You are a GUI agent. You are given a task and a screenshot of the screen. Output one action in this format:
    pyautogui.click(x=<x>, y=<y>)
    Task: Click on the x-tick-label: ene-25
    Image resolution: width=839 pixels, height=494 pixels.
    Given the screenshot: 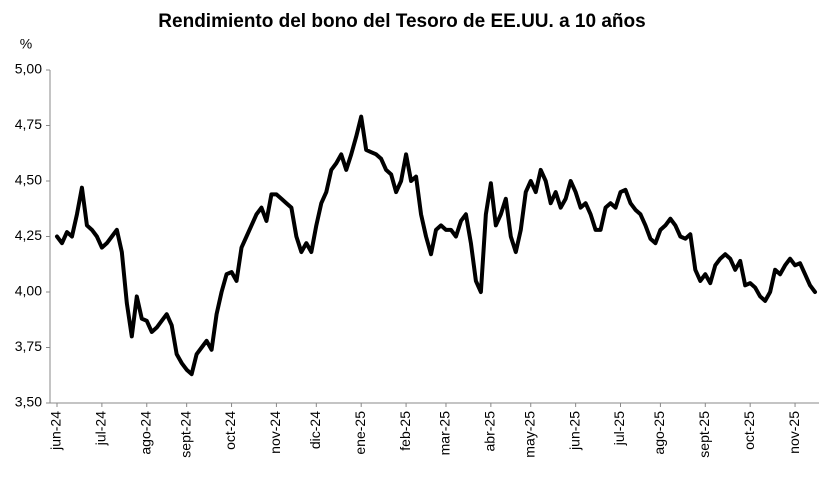 What is the action you would take?
    pyautogui.click(x=360, y=433)
    